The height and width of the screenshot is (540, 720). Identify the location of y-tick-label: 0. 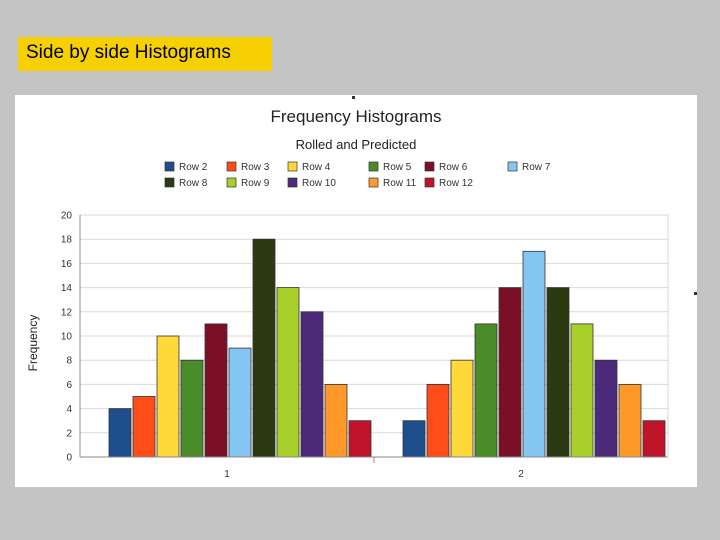
(69, 458).